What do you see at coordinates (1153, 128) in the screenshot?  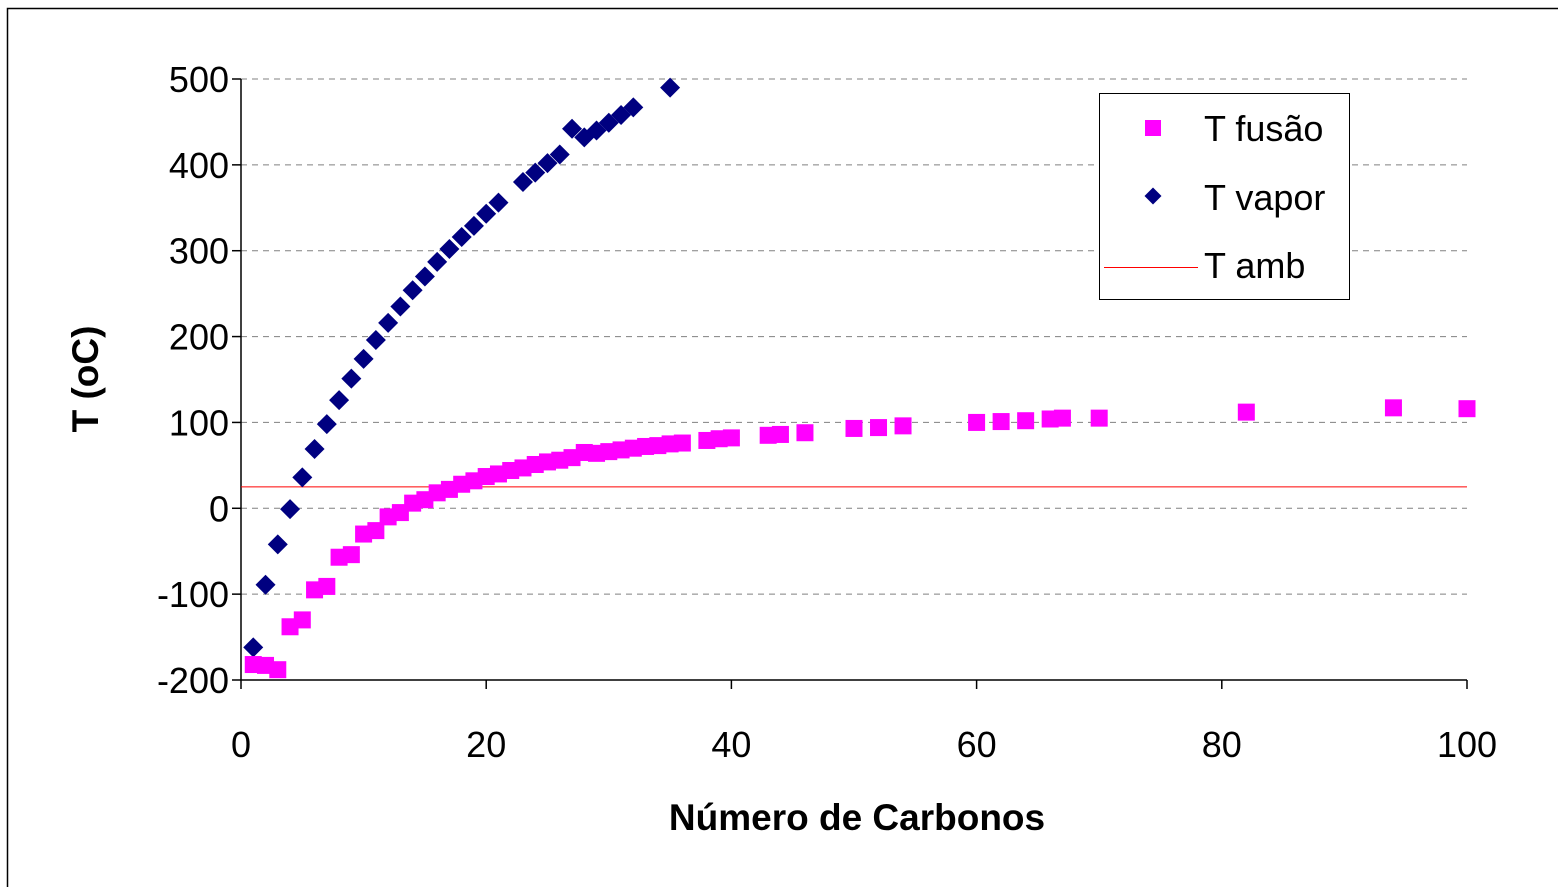 I see `square-marker-icon` at bounding box center [1153, 128].